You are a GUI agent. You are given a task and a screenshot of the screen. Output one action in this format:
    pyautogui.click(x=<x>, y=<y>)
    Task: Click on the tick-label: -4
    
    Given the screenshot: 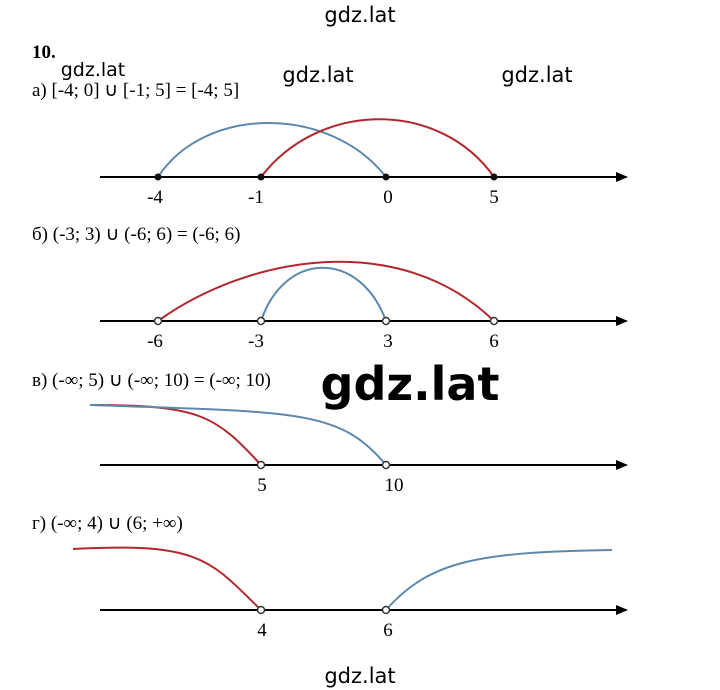 What is the action you would take?
    pyautogui.click(x=155, y=197)
    